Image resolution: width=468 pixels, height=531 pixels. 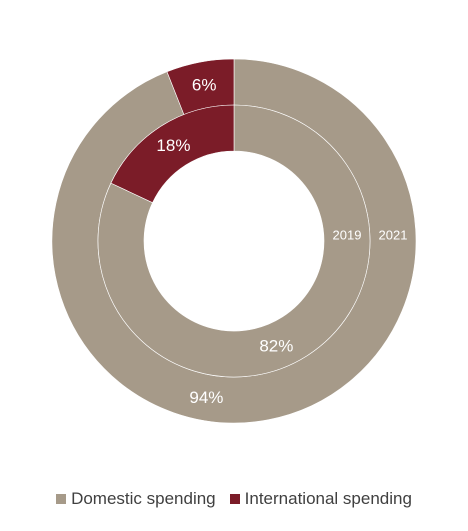 What do you see at coordinates (61, 499) in the screenshot?
I see `legend-swatch-domestic` at bounding box center [61, 499].